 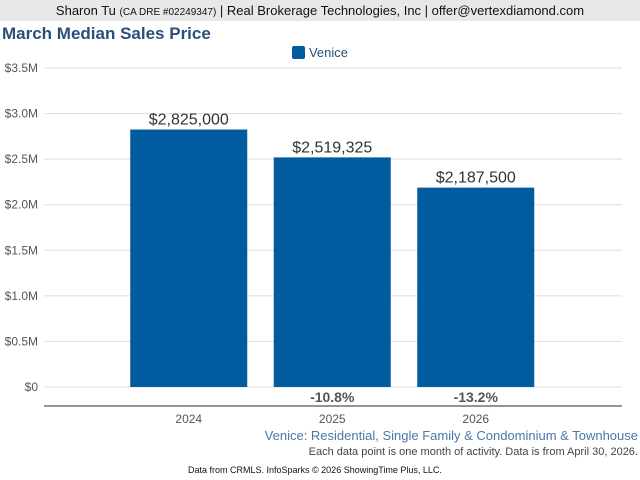 What do you see at coordinates (189, 120) in the screenshot?
I see `data-label: $2,825,000` at bounding box center [189, 120].